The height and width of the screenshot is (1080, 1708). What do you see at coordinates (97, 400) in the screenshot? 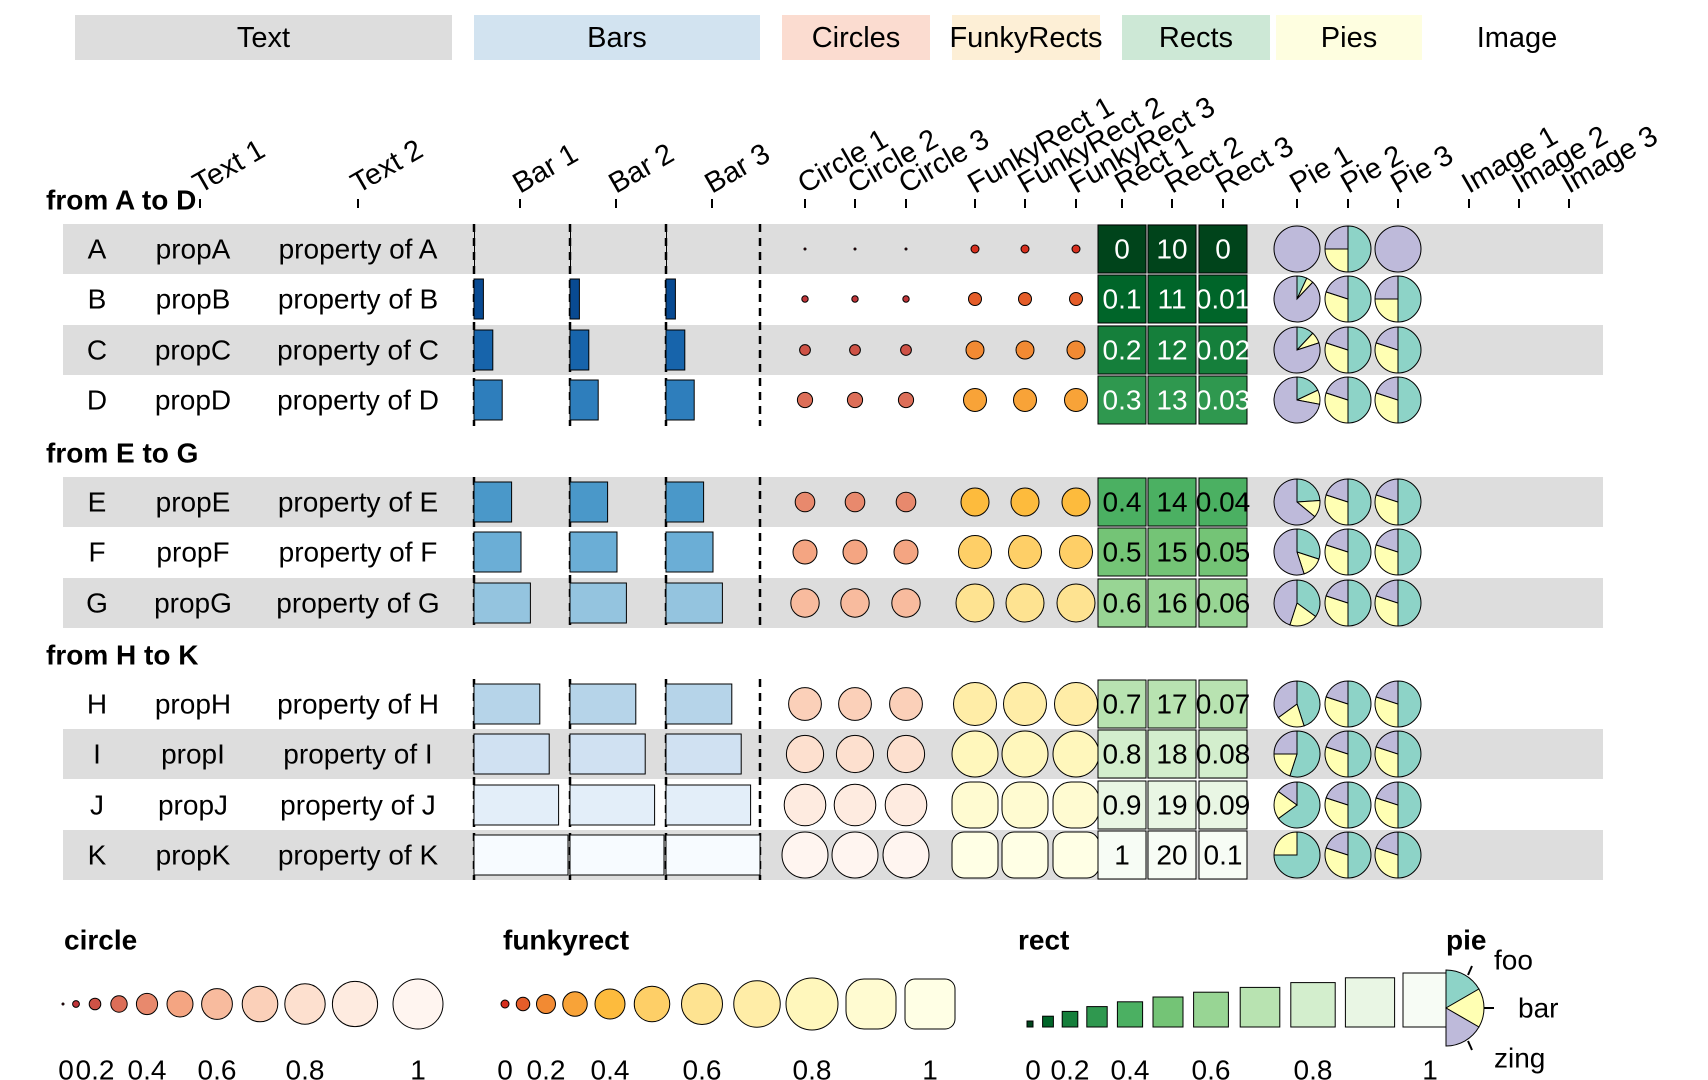
I see `row-id: D` at bounding box center [97, 400].